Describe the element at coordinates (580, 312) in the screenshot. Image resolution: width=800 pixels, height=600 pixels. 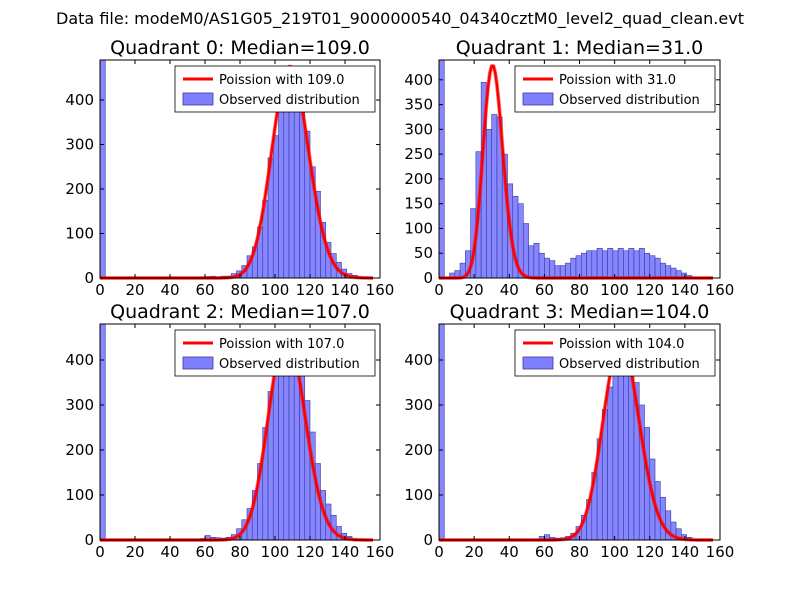
I see `chart-title: Quadrant 3: Median=104.0` at that location.